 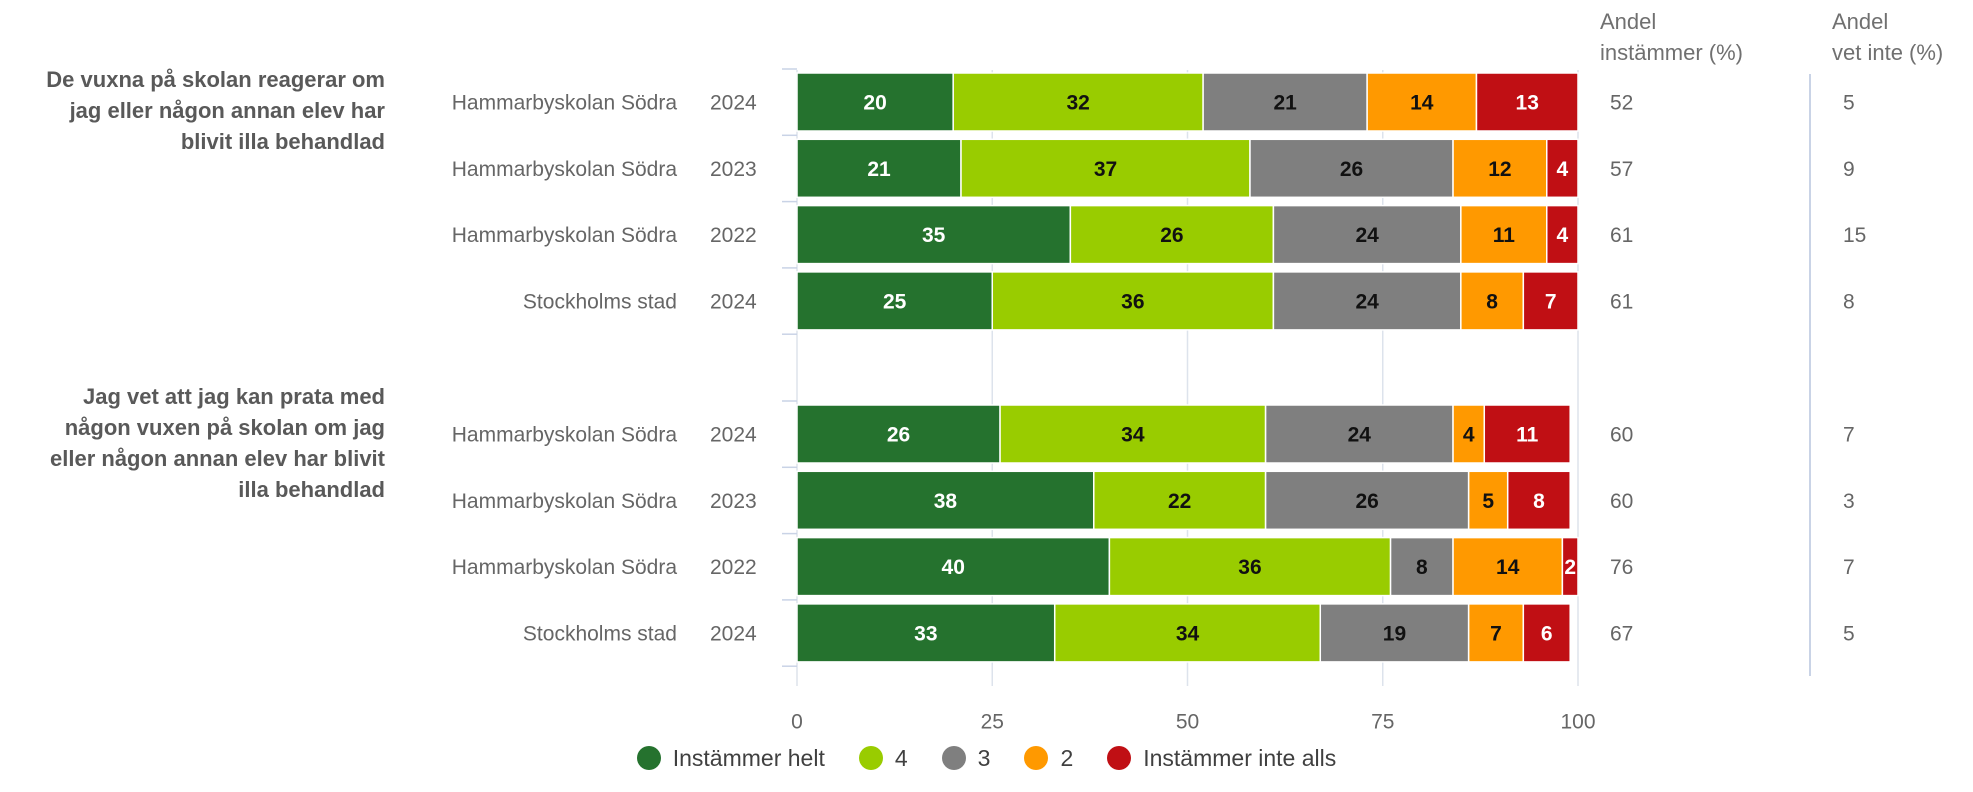 What do you see at coordinates (1394, 633) in the screenshot?
I see `bar-value-label: 19` at bounding box center [1394, 633].